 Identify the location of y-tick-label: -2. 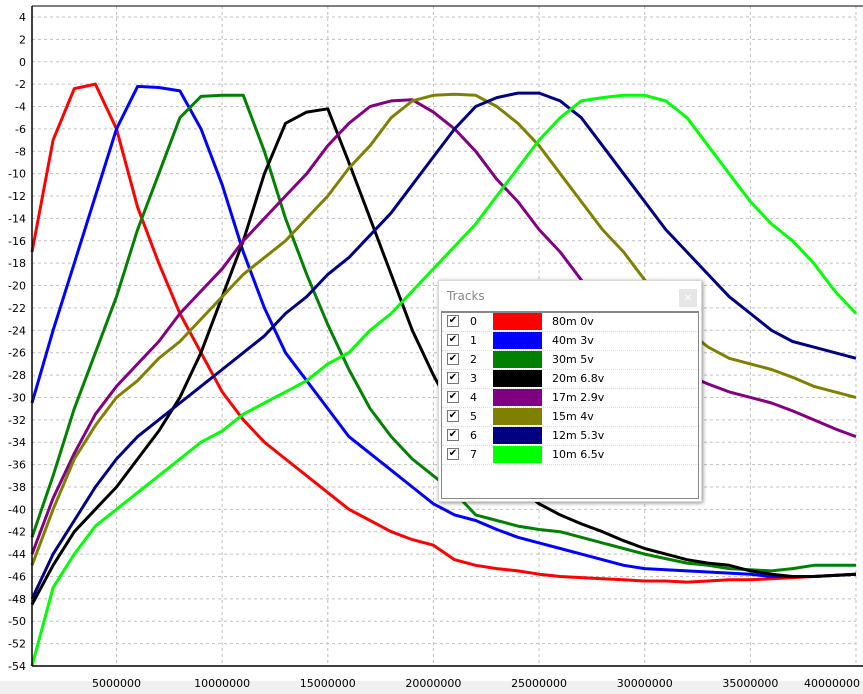
(20, 84).